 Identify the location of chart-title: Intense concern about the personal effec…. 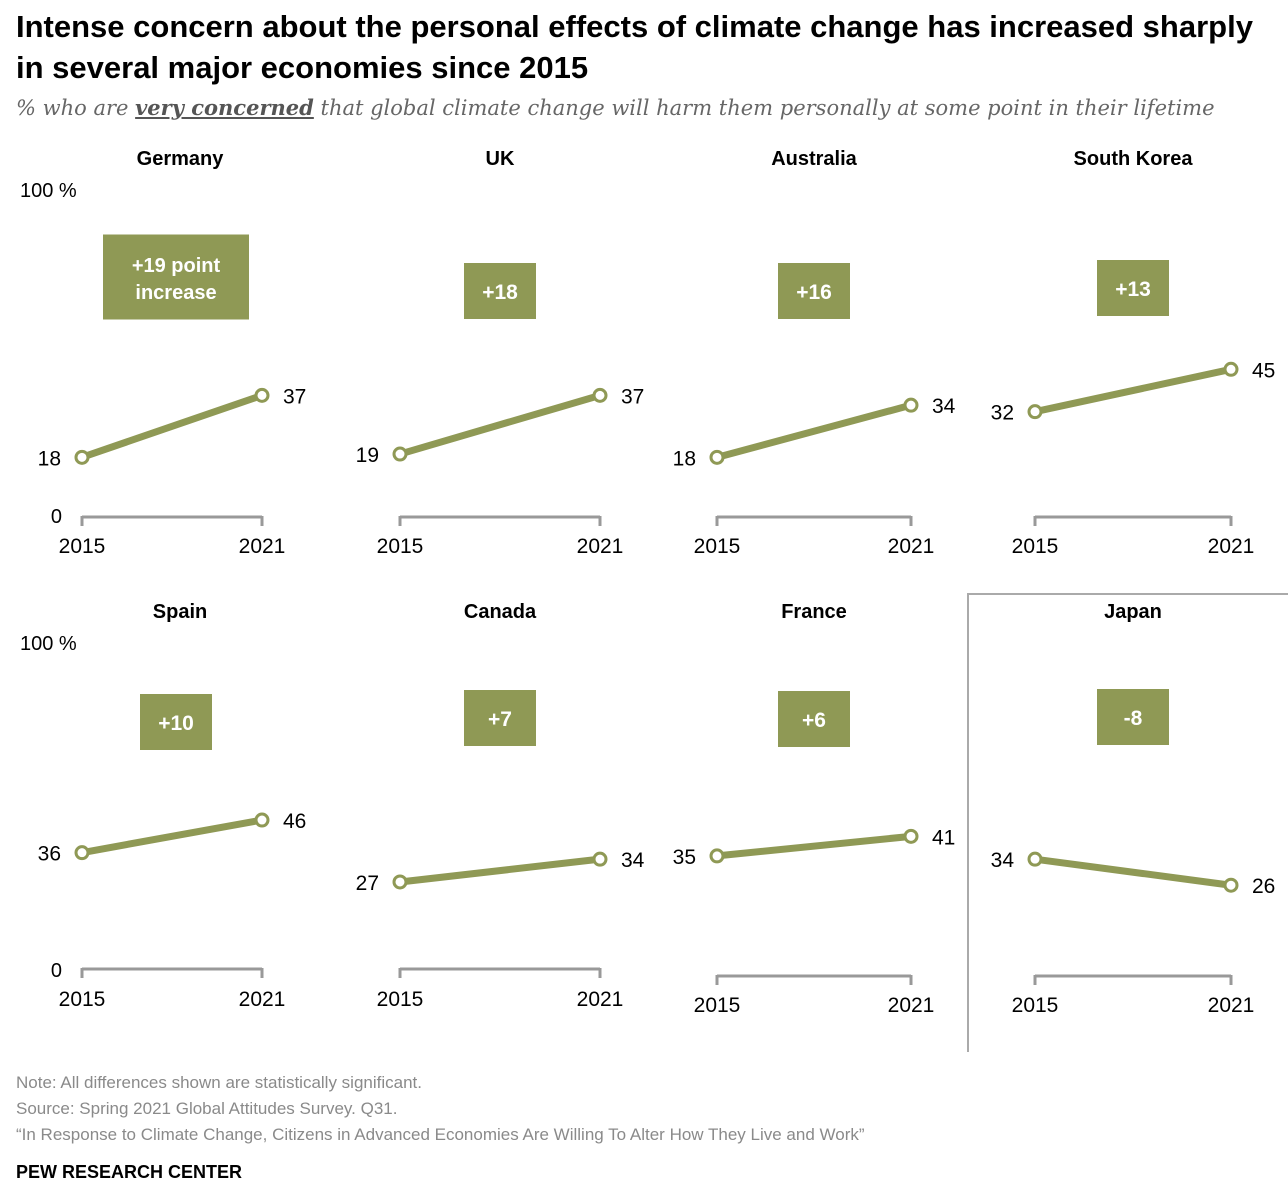
(634, 47).